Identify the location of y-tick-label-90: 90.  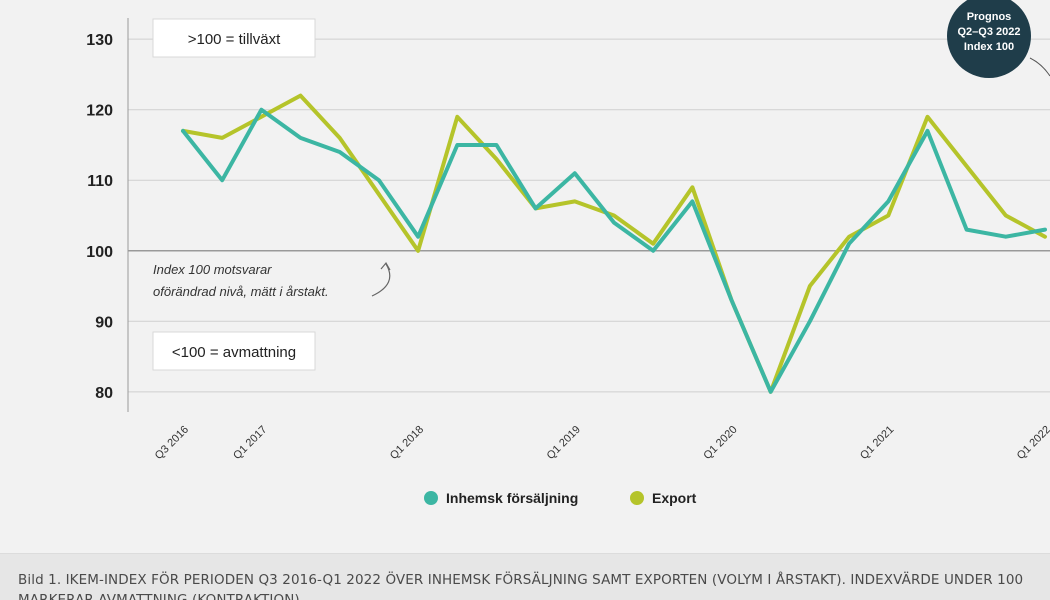
(104, 322).